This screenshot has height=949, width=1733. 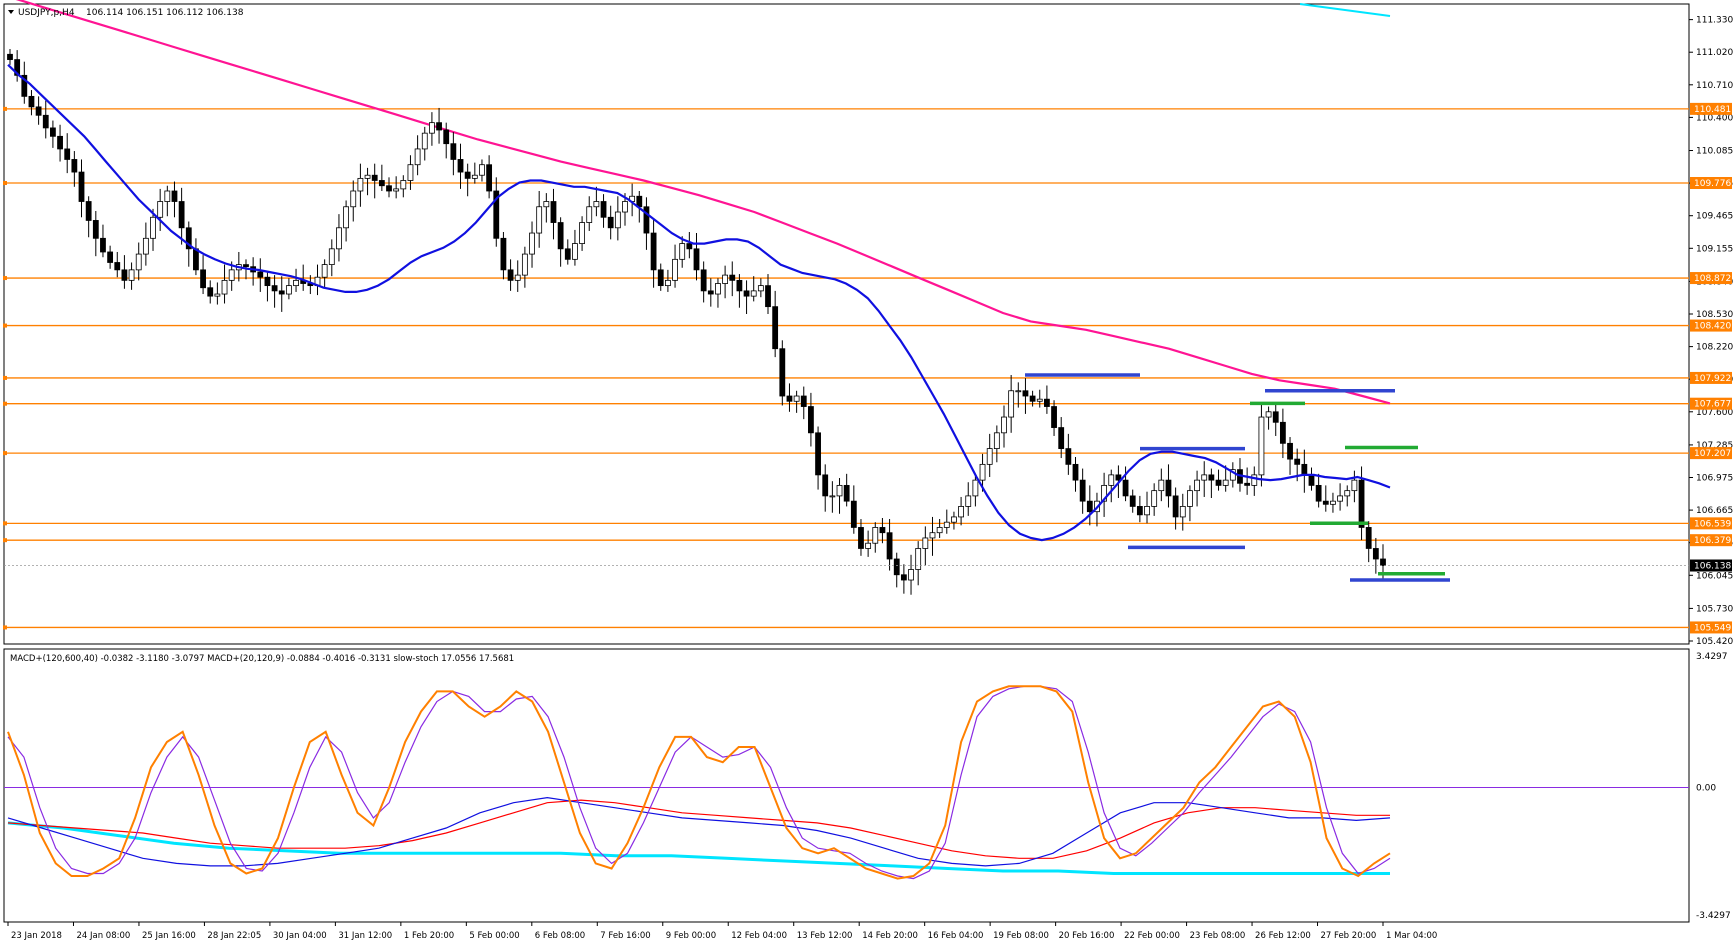 I want to click on range-markers, so click(x=1237, y=477).